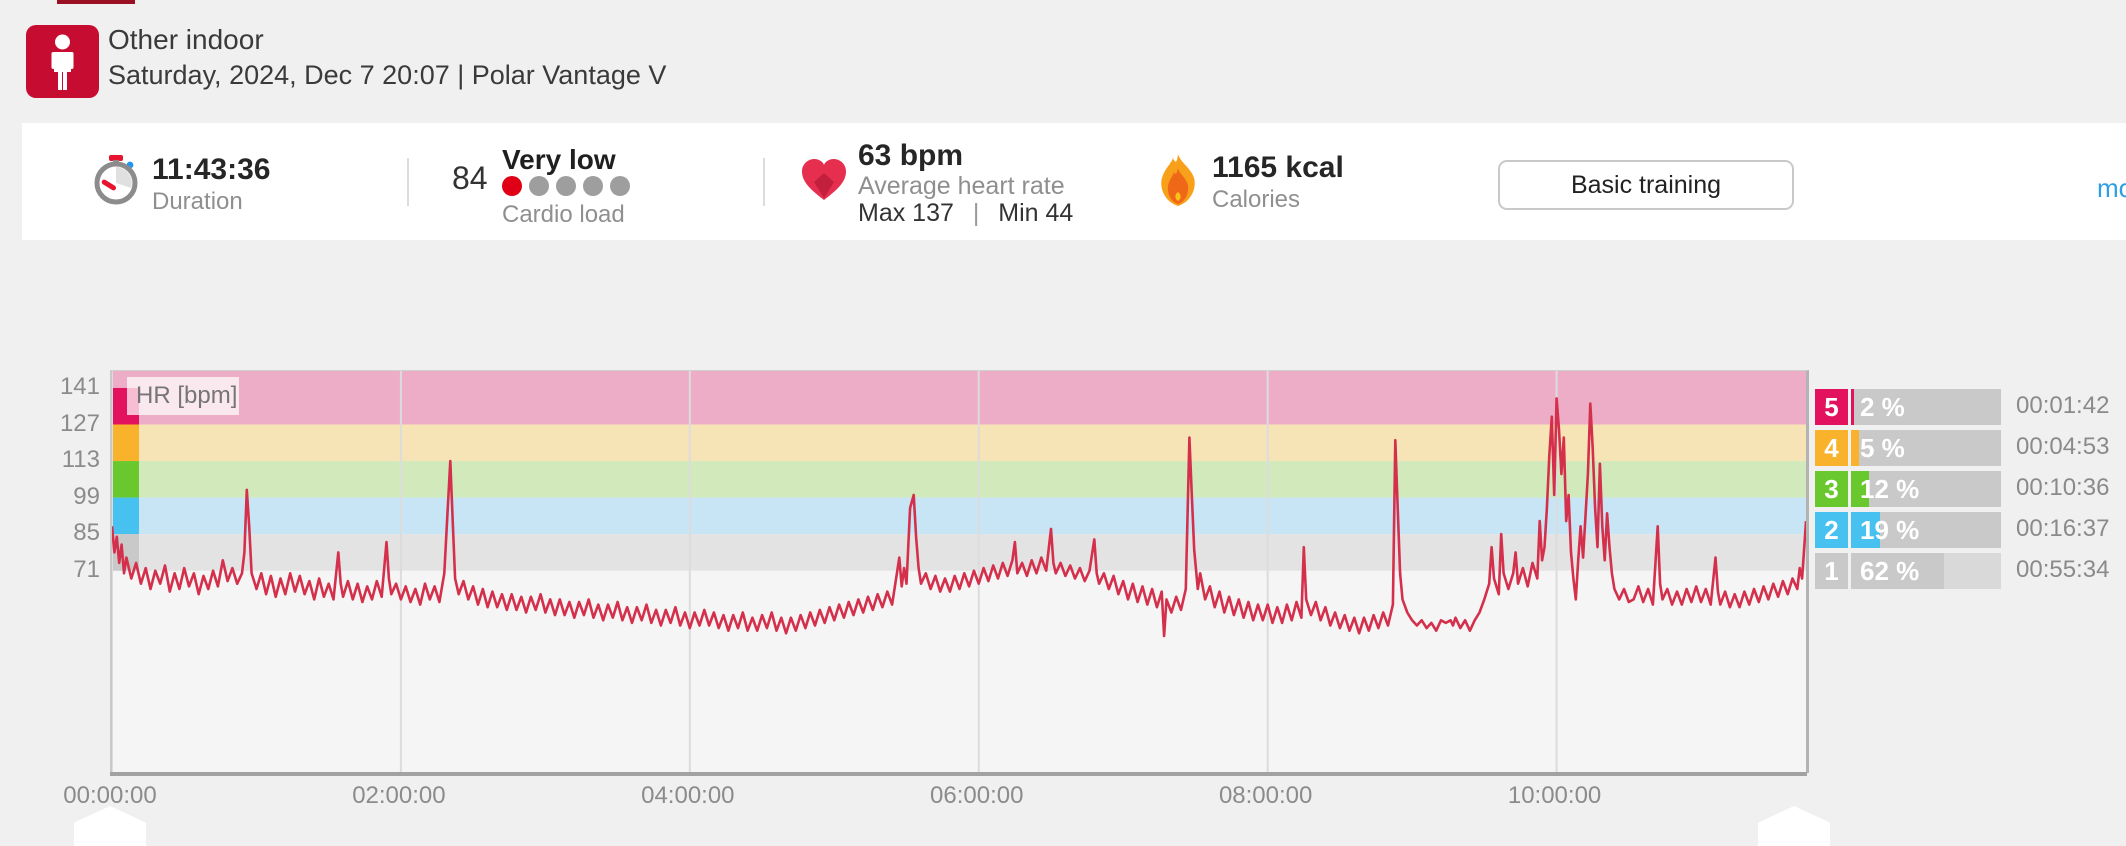 Image resolution: width=2126 pixels, height=846 pixels. I want to click on zone-percent-bar: 62 %, so click(1926, 571).